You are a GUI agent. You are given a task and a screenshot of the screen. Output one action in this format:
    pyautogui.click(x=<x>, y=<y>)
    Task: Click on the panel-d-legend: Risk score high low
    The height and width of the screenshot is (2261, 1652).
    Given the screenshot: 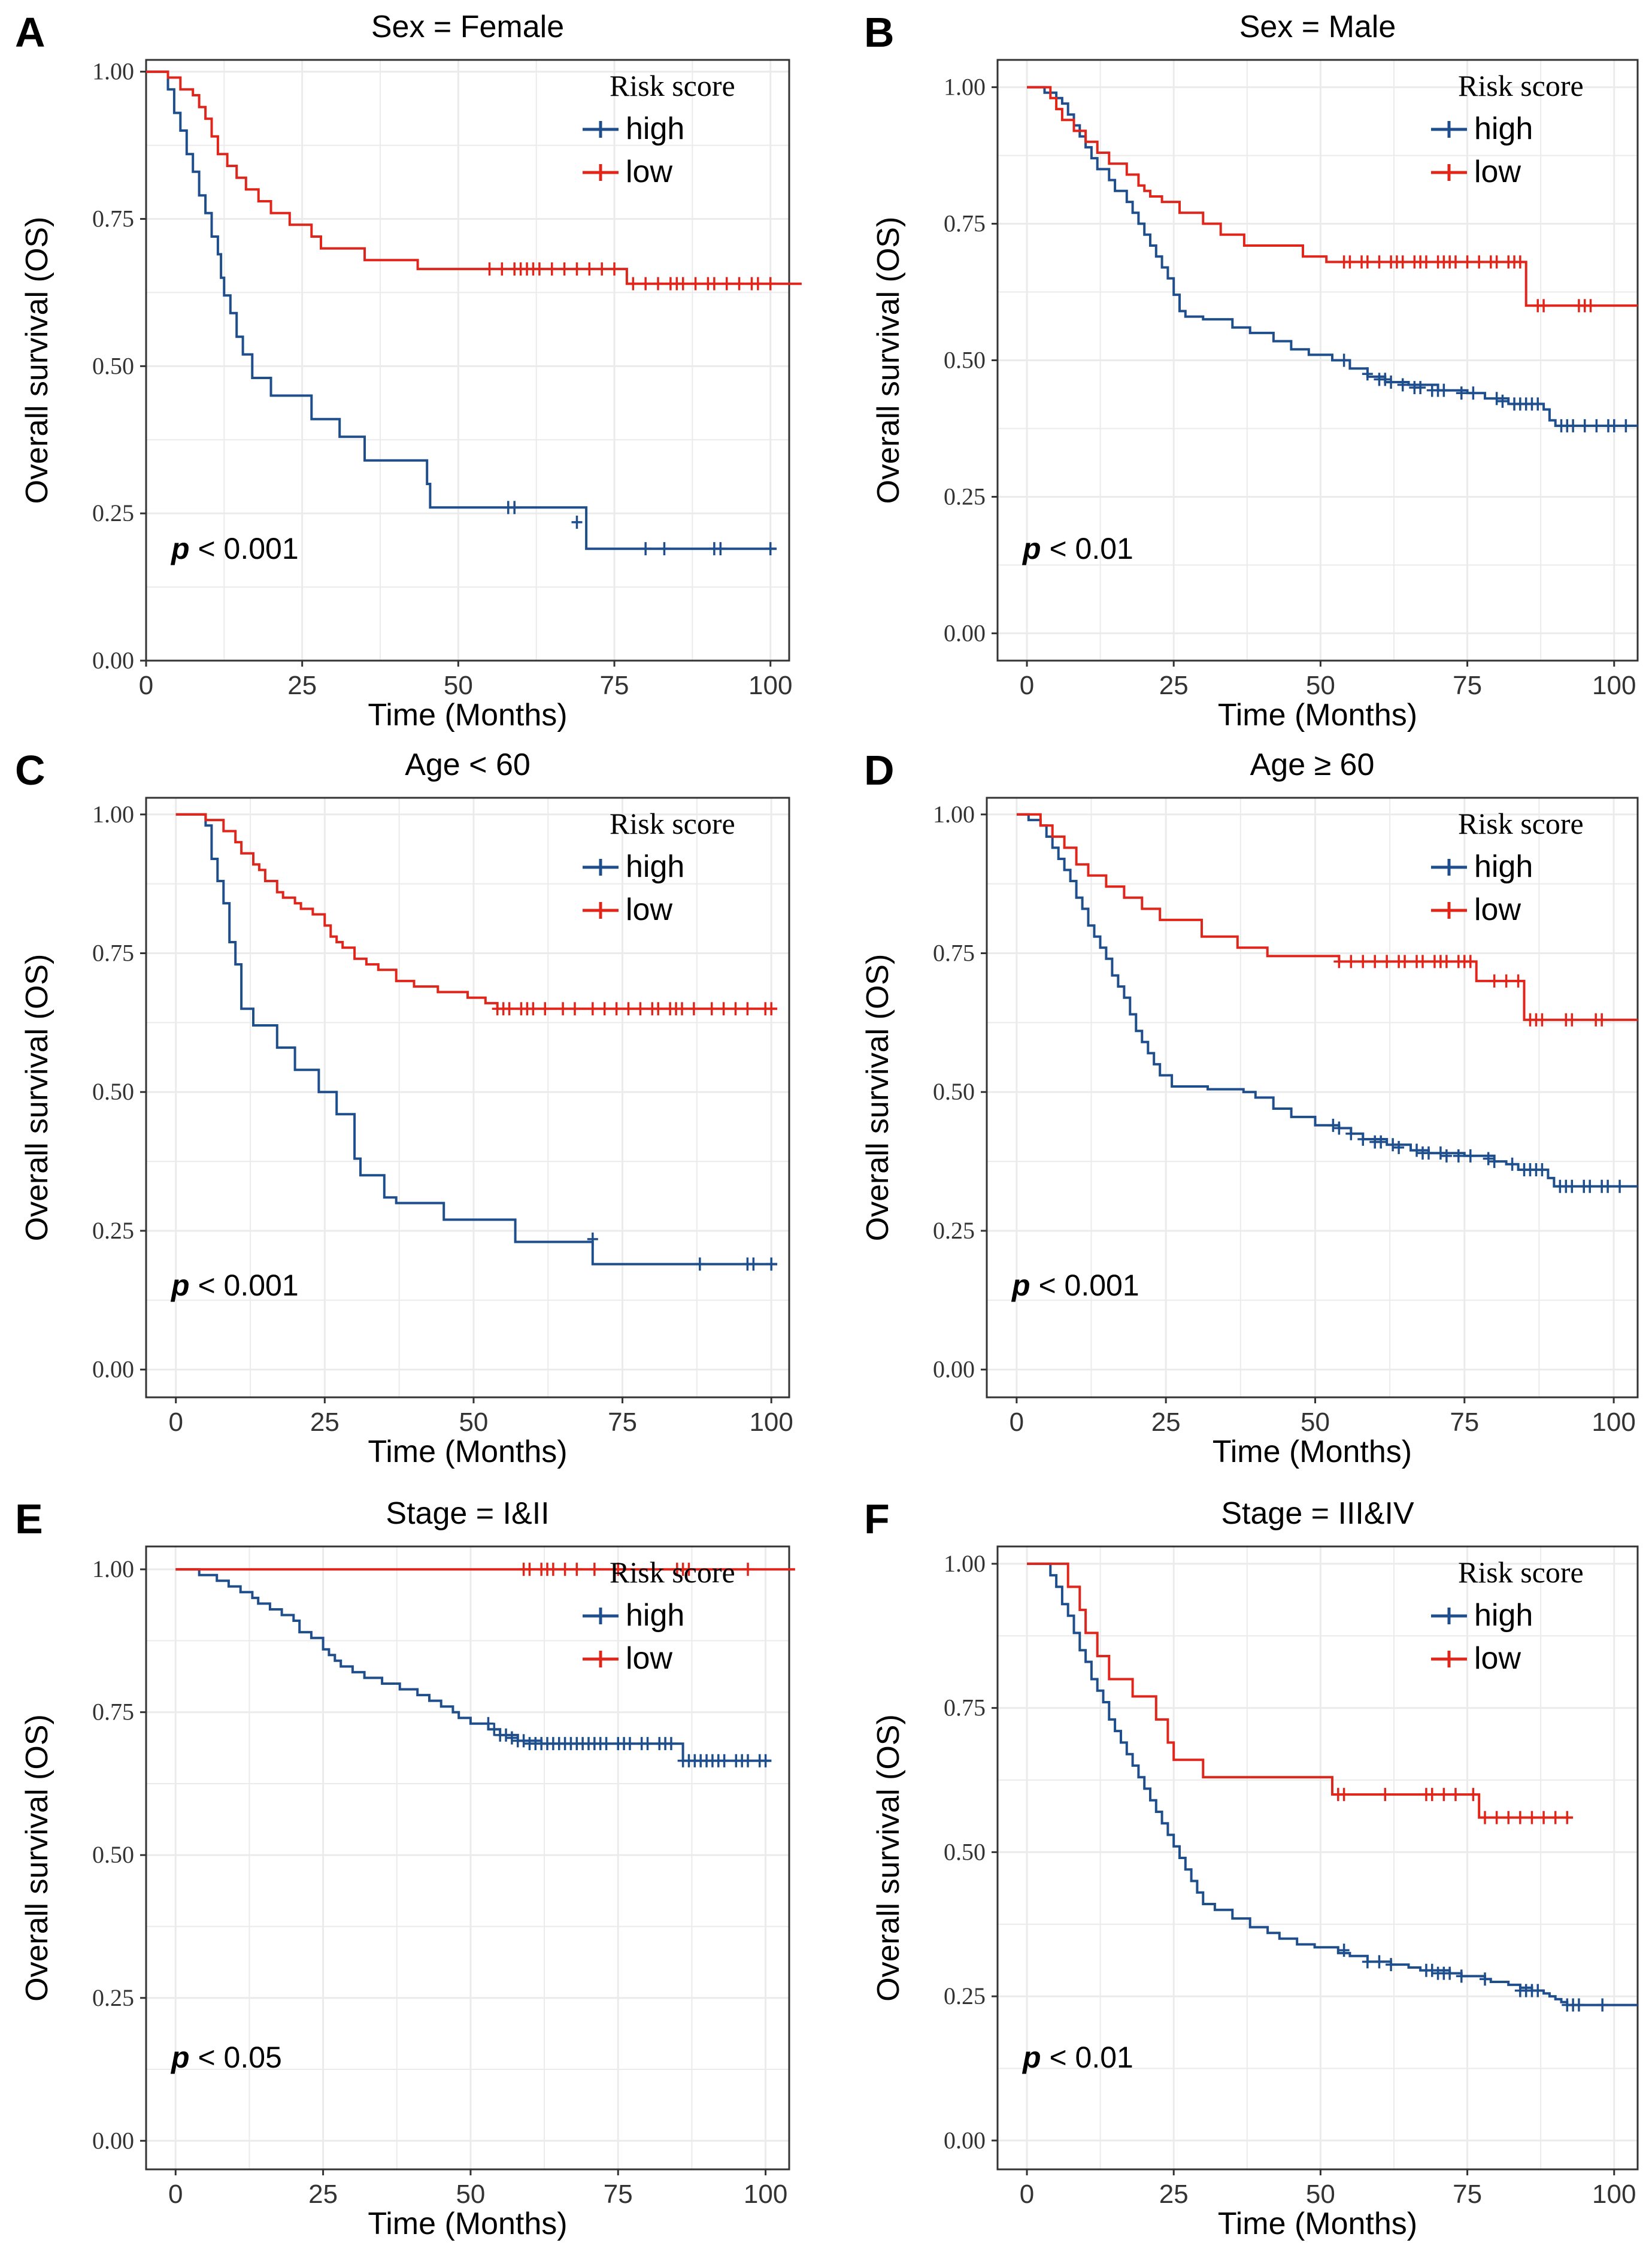 What is the action you would take?
    pyautogui.click(x=1508, y=867)
    